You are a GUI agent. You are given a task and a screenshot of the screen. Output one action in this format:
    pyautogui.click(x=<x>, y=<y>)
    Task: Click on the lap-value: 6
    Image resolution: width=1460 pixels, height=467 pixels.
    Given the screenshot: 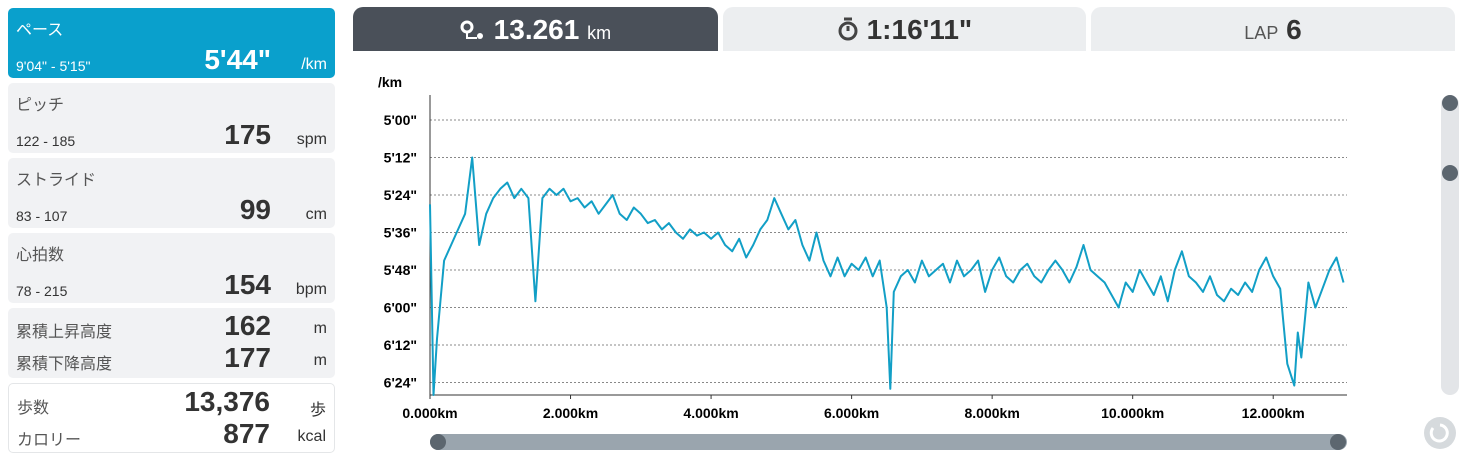 What is the action you would take?
    pyautogui.click(x=1294, y=29)
    